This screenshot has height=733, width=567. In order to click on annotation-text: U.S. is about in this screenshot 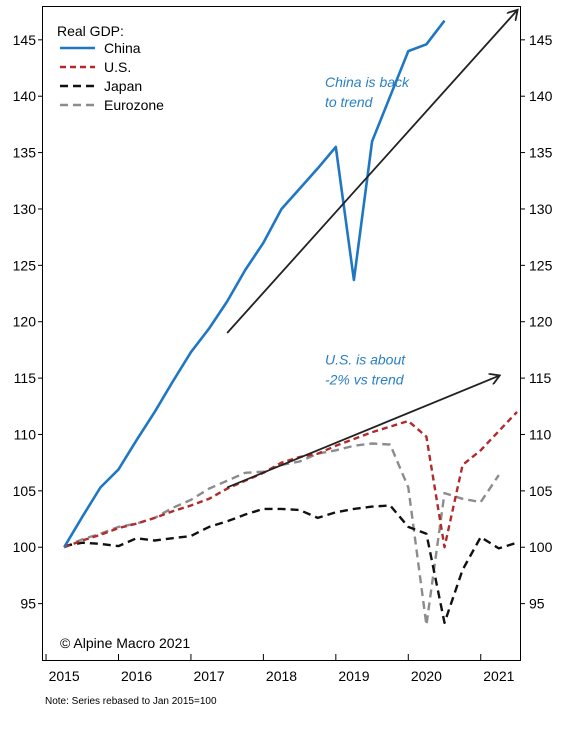, I will do `click(365, 360)`.